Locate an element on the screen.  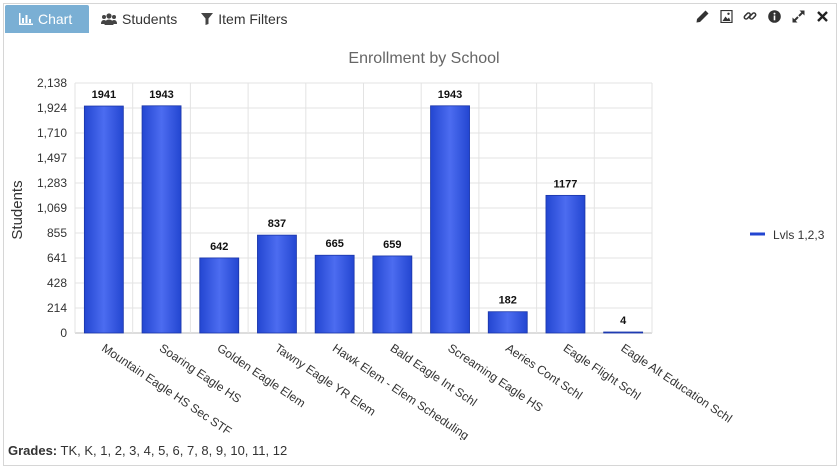
x-category-label: Eagle Alt Education Schl is located at coordinates (676, 383).